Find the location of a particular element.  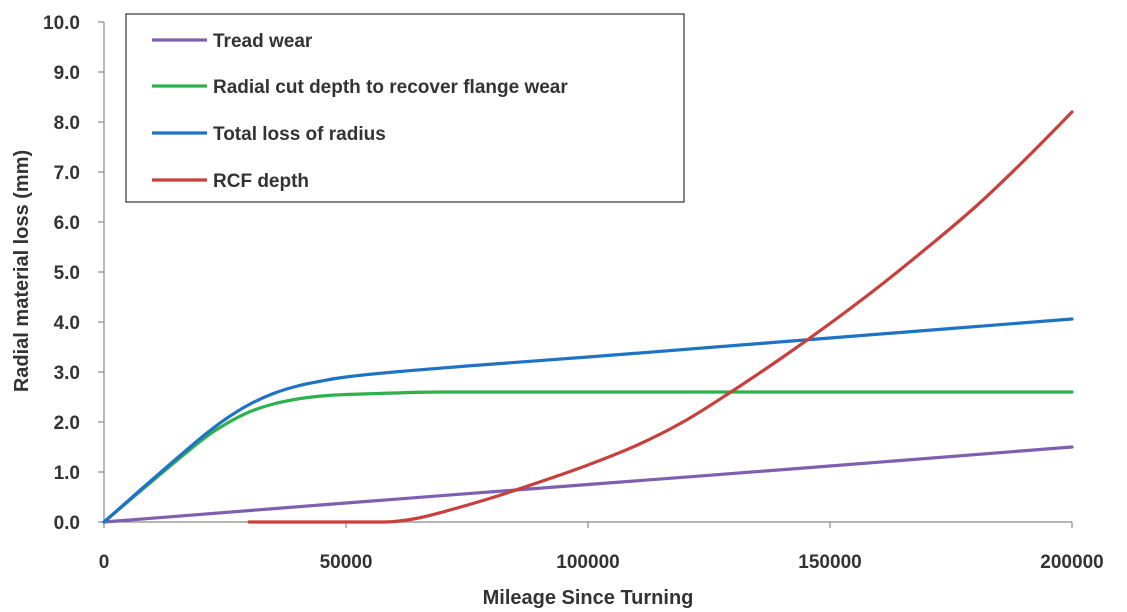

x-tick-label: 50000 is located at coordinates (346, 562).